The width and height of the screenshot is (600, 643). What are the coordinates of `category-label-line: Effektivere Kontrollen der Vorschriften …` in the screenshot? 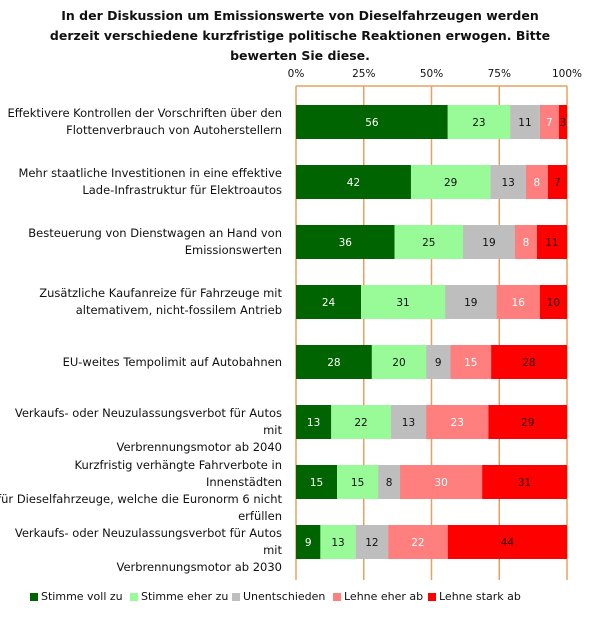 It's located at (144, 113).